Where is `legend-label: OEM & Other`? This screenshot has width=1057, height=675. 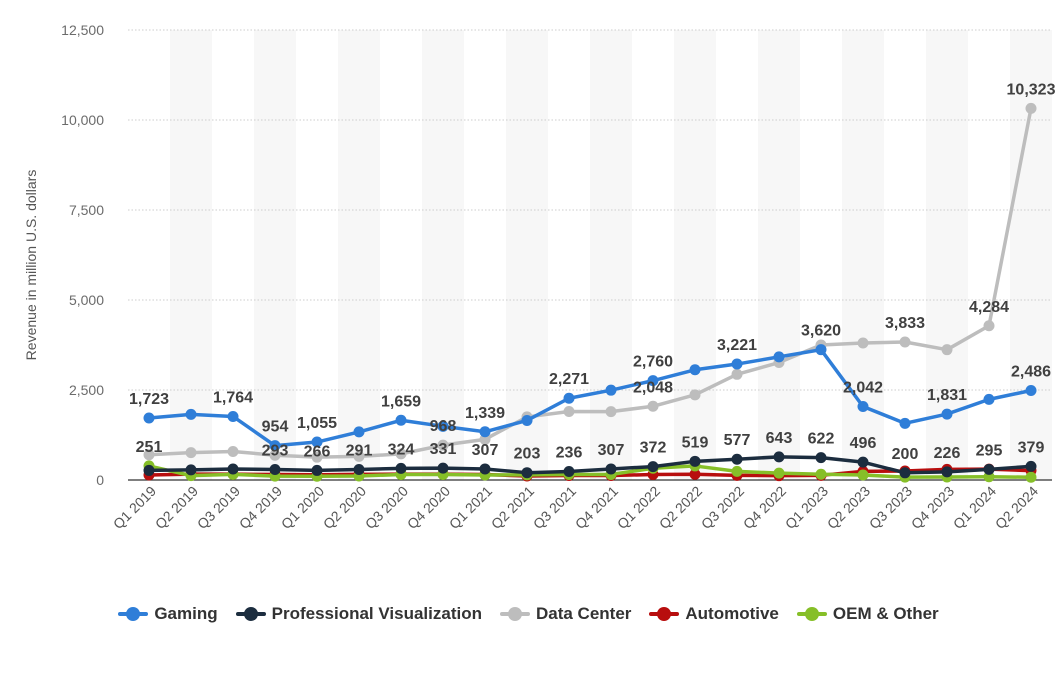
legend-label: OEM & Other is located at coordinates (885, 613).